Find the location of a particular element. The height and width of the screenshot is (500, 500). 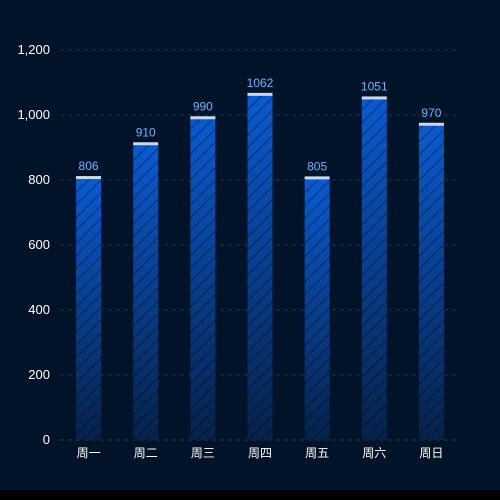

y-tick-label: 0 is located at coordinates (46, 439).